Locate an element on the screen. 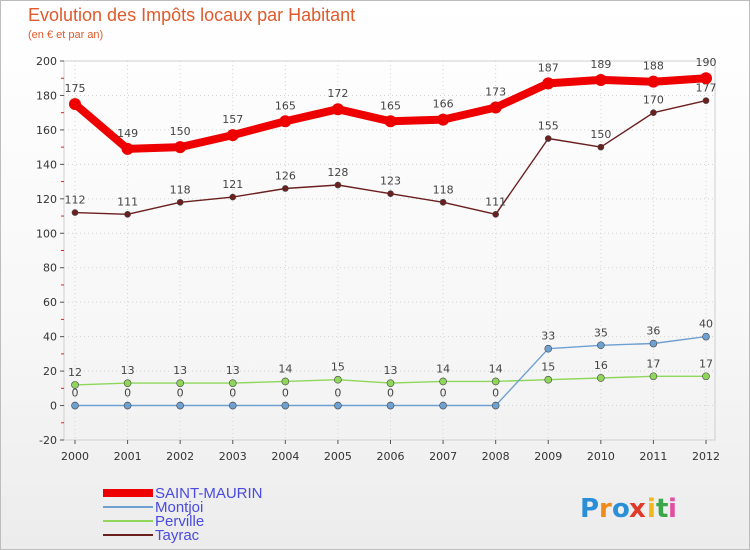  chart-subtitle: (en € et par an) is located at coordinates (66, 35).